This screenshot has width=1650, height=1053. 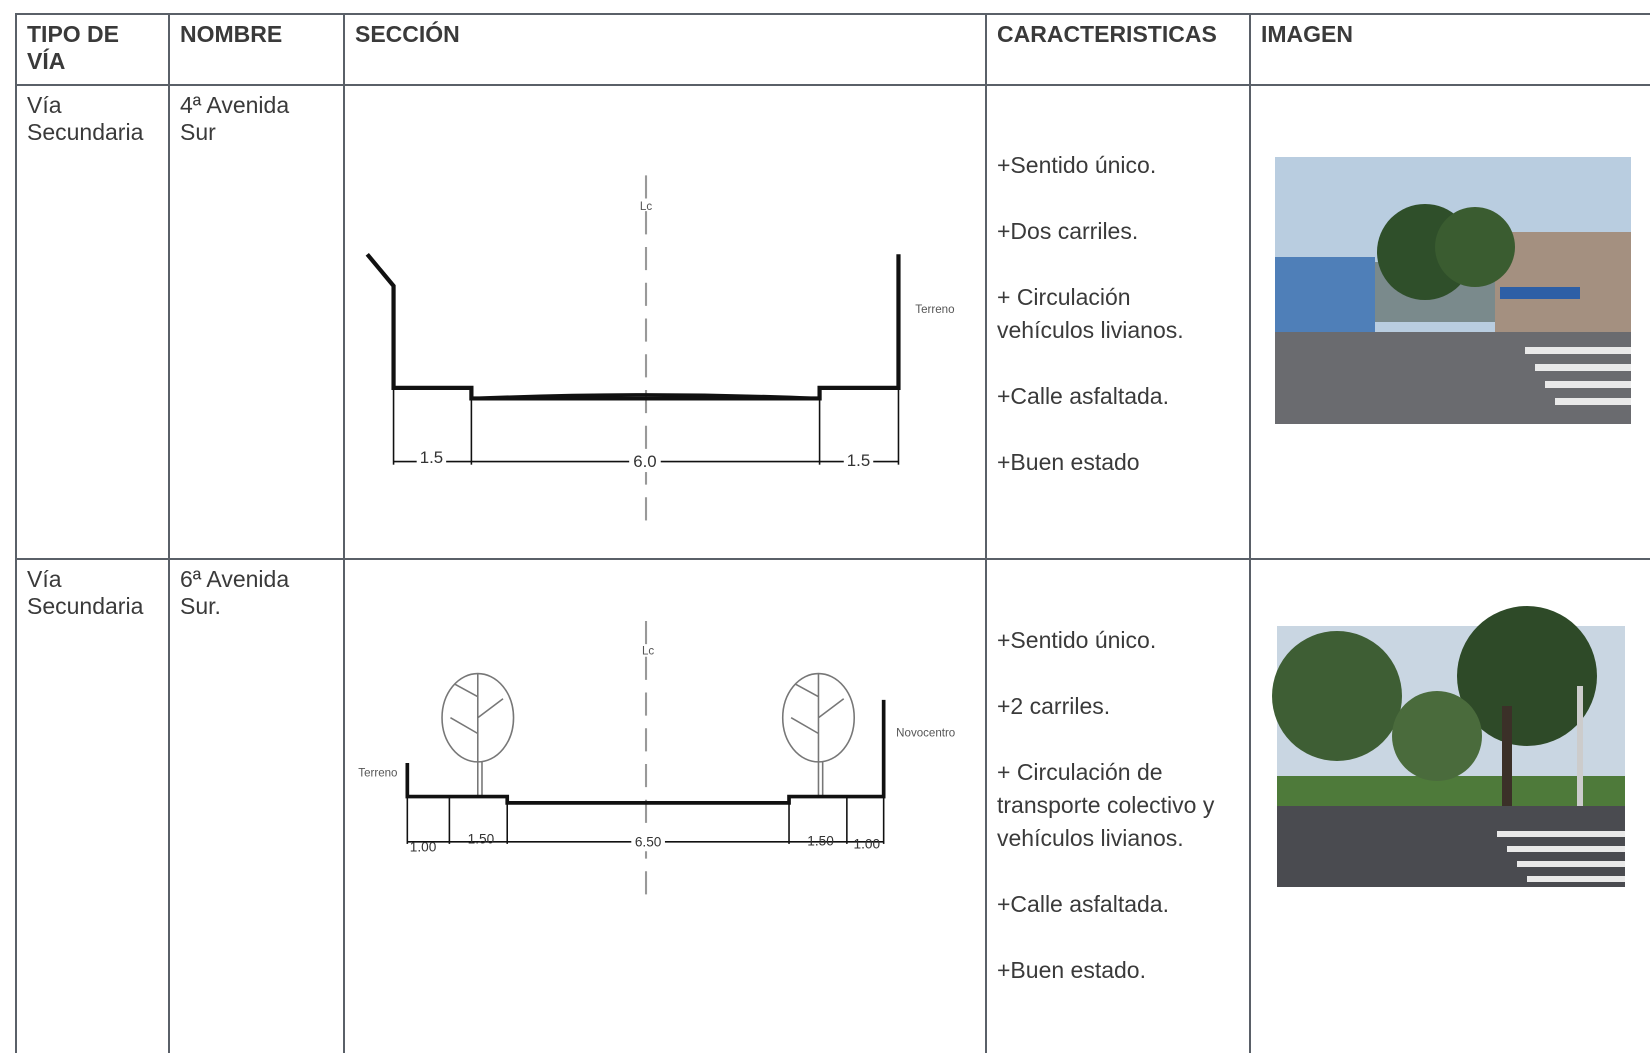 I want to click on nombre: 6ª Avenida Sur., so click(x=235, y=592).